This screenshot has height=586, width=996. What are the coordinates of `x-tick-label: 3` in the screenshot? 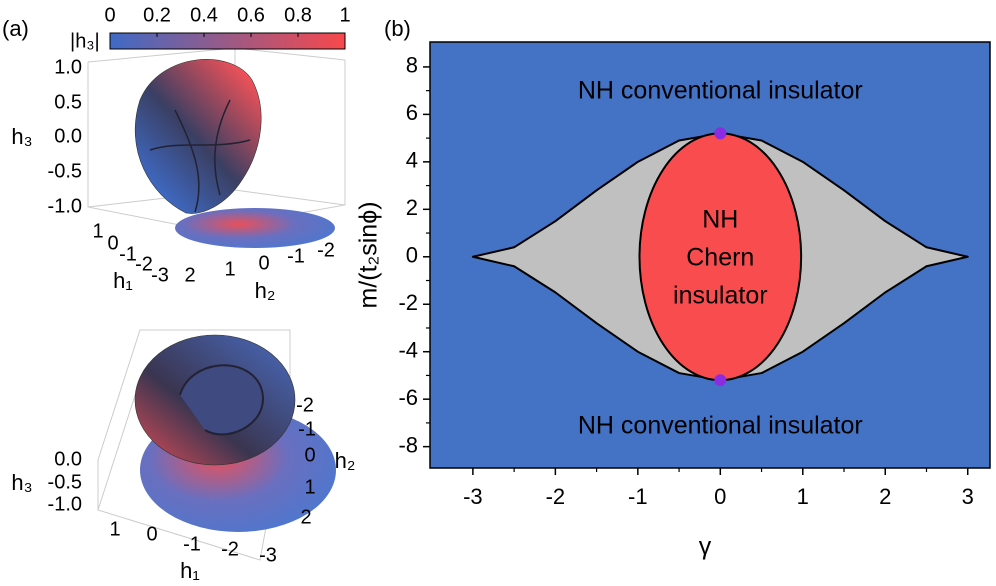 It's located at (968, 496).